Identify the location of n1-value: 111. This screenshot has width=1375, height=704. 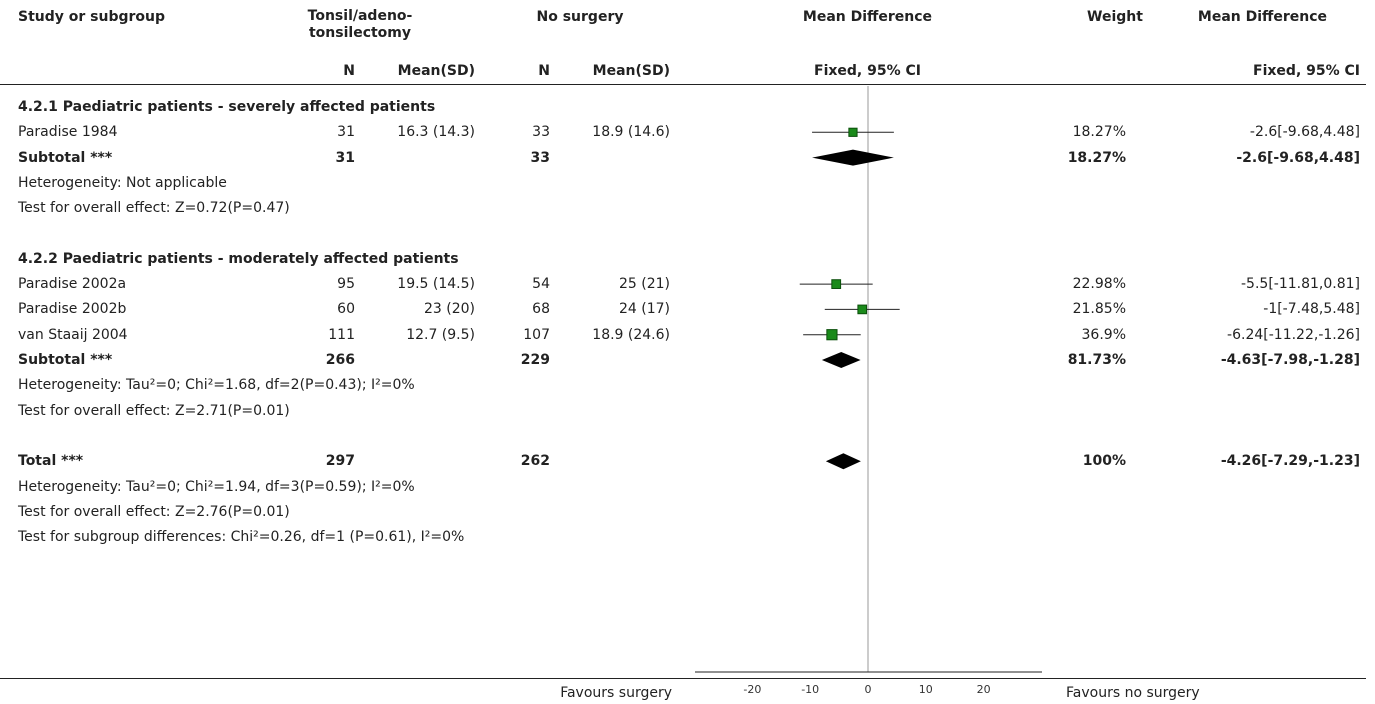
(341, 334).